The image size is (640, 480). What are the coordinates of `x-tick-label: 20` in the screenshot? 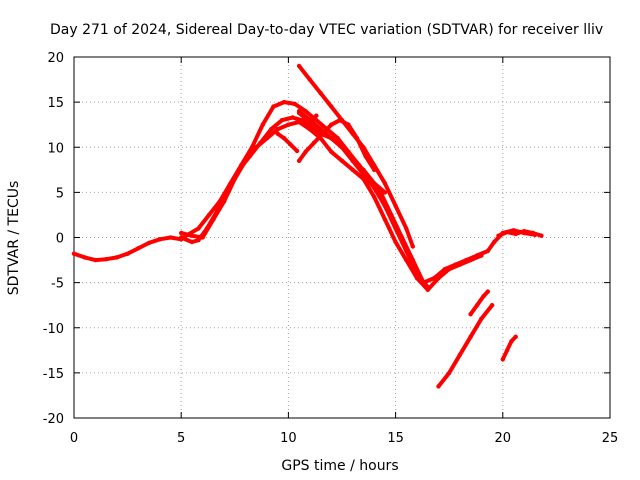 It's located at (503, 438).